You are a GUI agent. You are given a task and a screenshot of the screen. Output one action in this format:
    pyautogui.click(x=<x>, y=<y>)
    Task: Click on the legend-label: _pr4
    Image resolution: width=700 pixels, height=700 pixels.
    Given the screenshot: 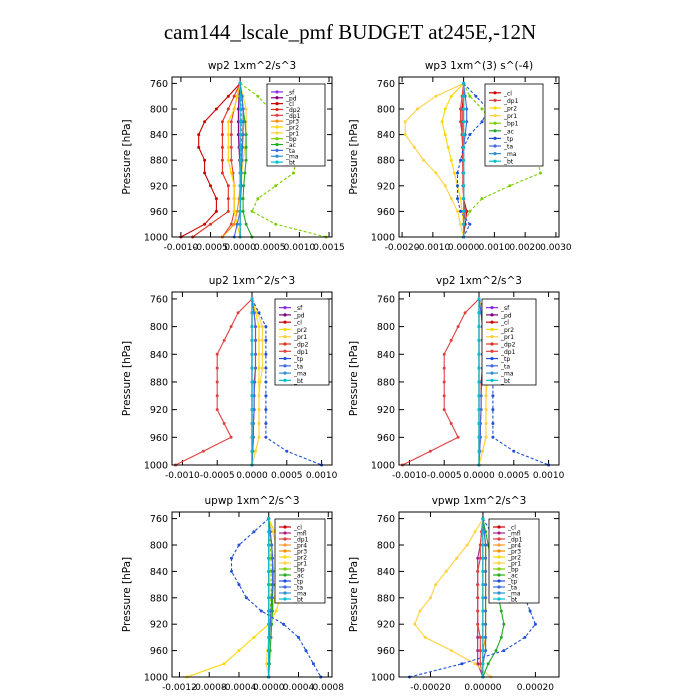 What is the action you would take?
    pyautogui.click(x=514, y=546)
    